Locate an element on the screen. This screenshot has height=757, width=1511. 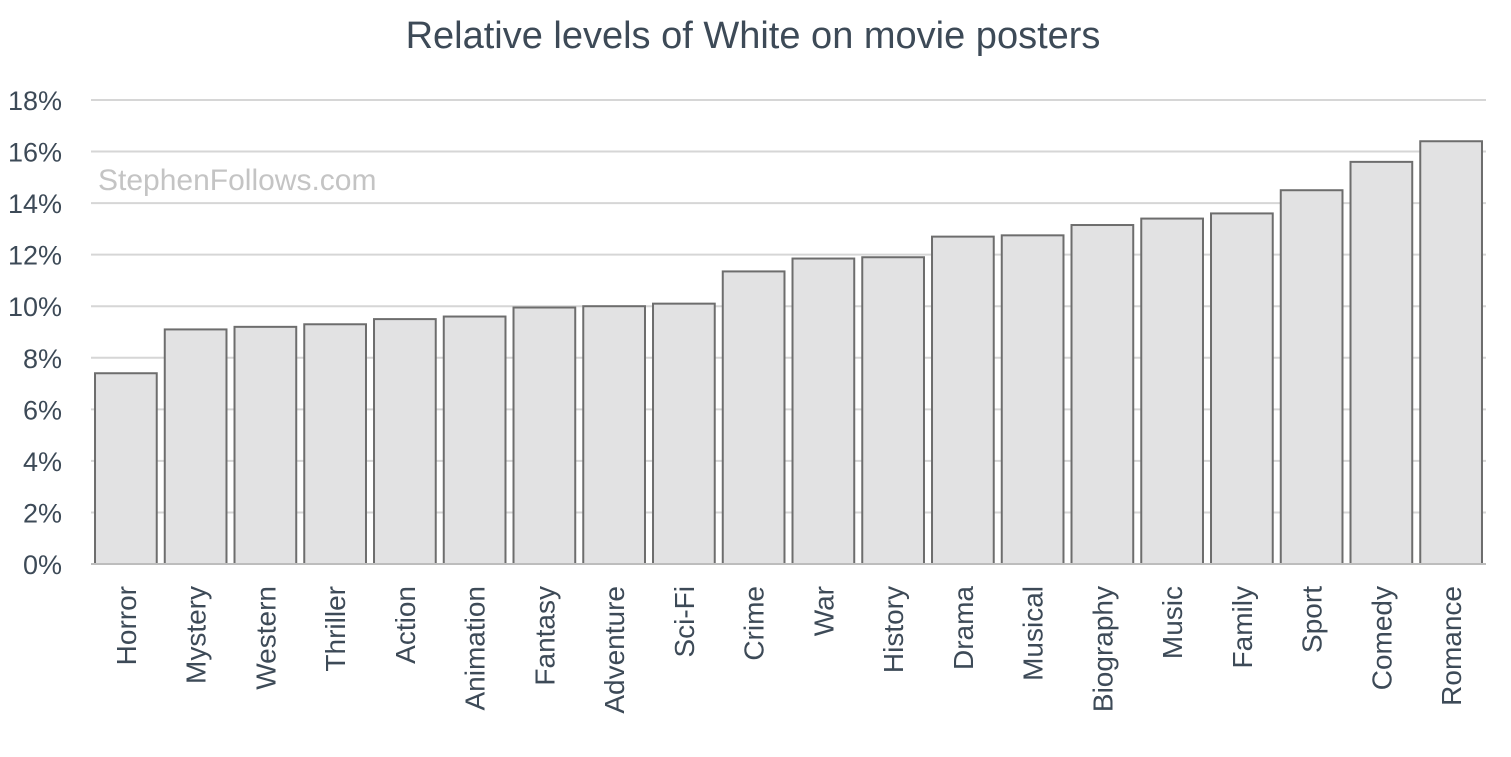
bar-crime is located at coordinates (753, 417).